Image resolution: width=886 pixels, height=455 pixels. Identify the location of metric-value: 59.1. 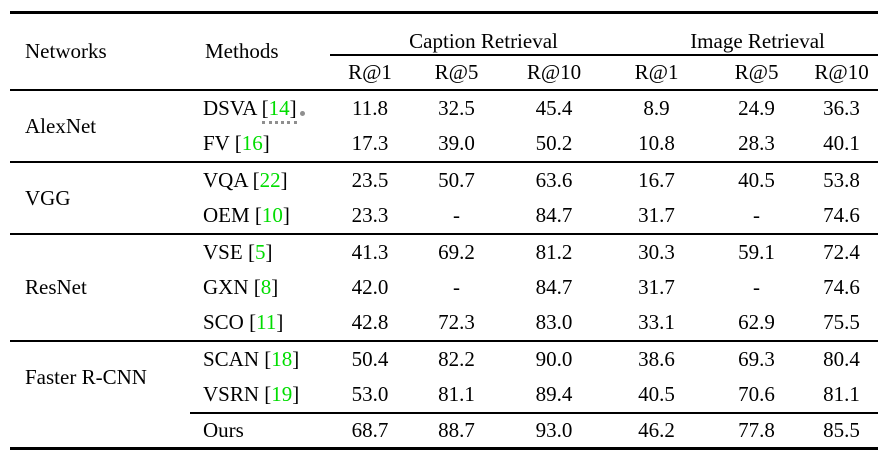
(756, 252).